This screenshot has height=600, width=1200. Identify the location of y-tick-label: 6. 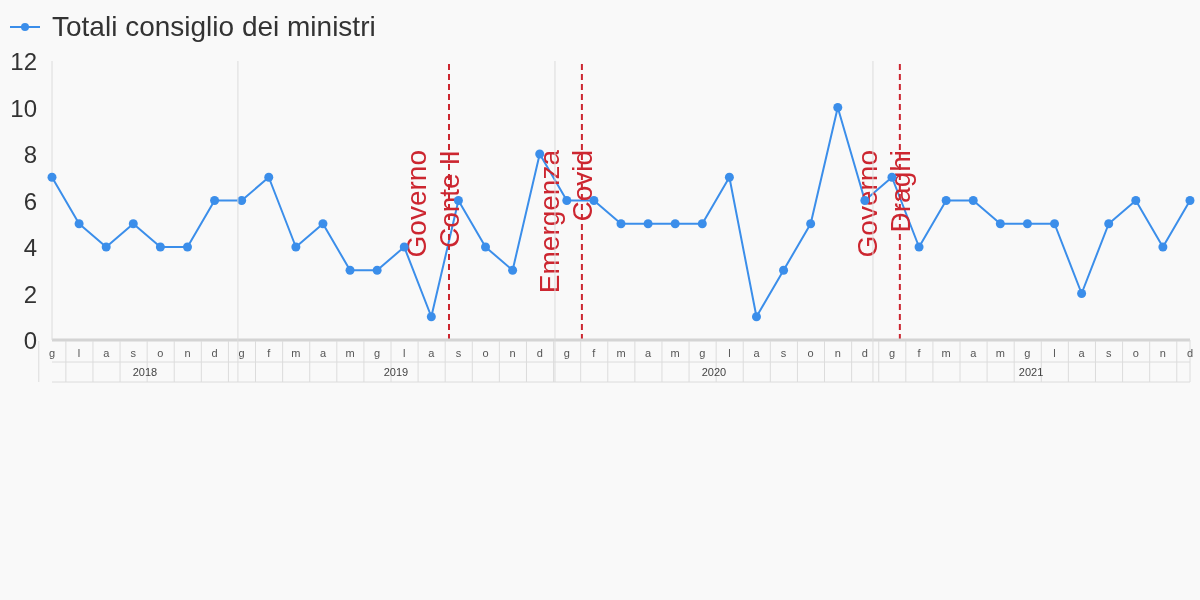
(30, 200).